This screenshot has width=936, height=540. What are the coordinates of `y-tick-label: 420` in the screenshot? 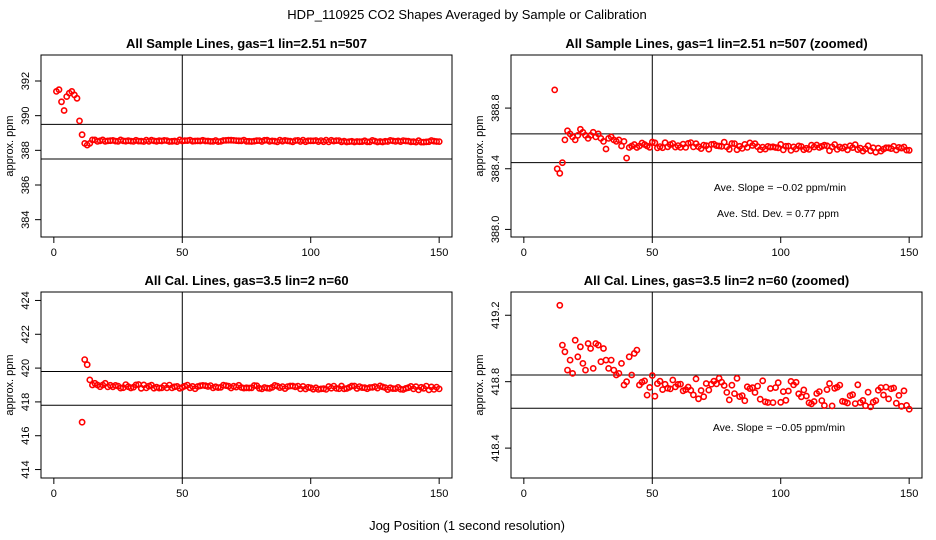 It's located at (26, 368).